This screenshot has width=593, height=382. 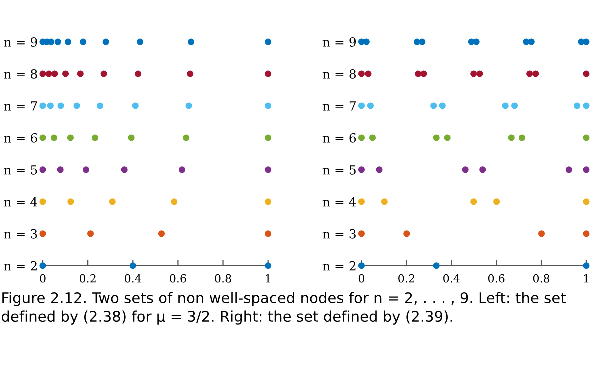 I want to click on y-tick-label: n = 5, so click(x=339, y=170).